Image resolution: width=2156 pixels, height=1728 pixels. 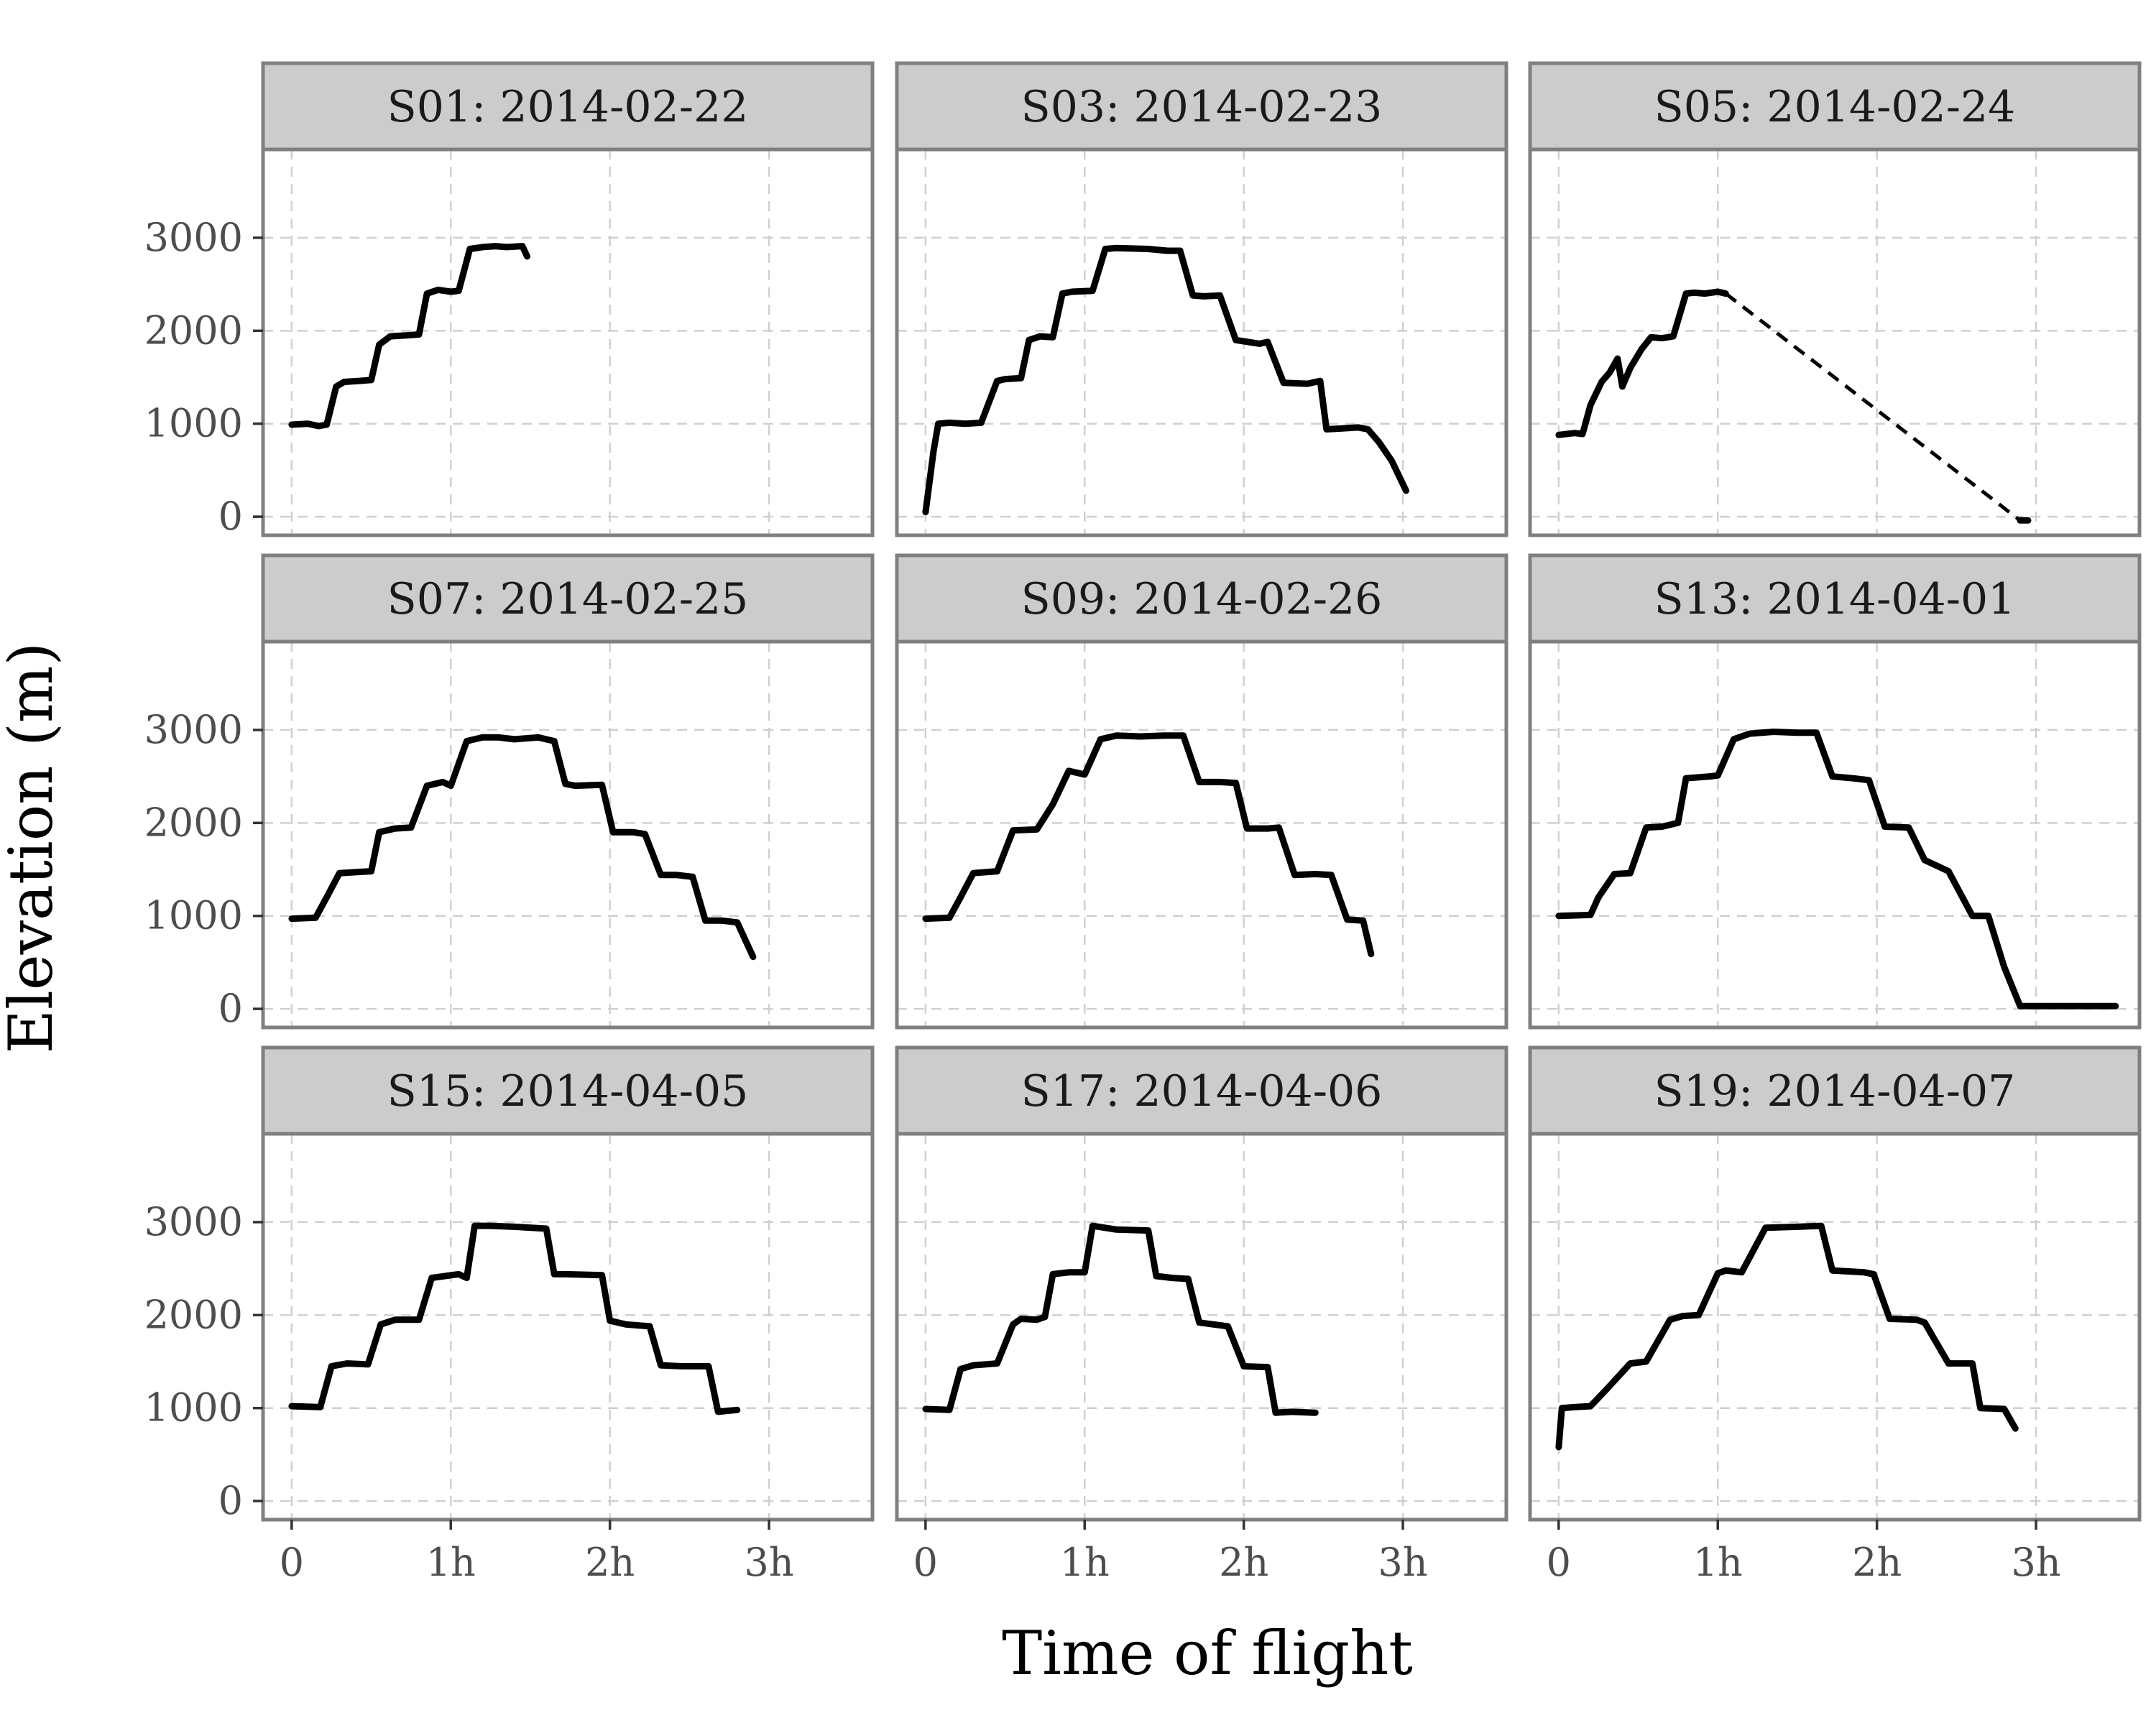 What do you see at coordinates (1835, 107) in the screenshot?
I see `facet-strip-label: S05: 2014-02-24` at bounding box center [1835, 107].